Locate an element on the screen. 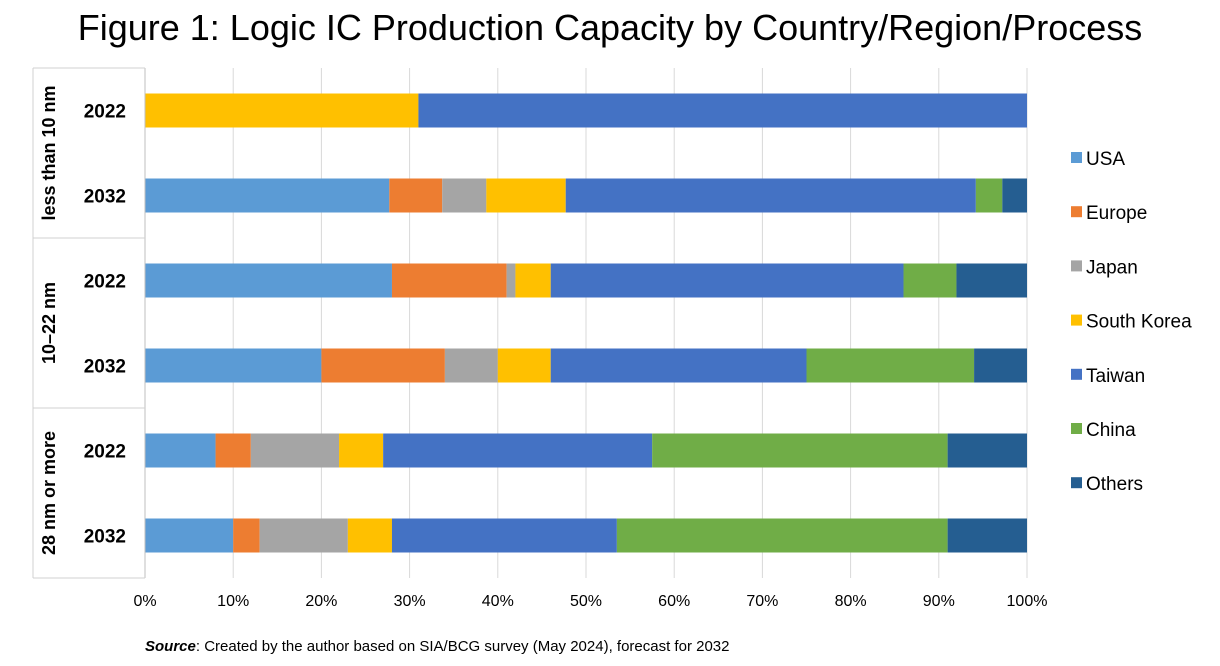 This screenshot has width=1220, height=666. x-tick-label: 30% is located at coordinates (410, 601).